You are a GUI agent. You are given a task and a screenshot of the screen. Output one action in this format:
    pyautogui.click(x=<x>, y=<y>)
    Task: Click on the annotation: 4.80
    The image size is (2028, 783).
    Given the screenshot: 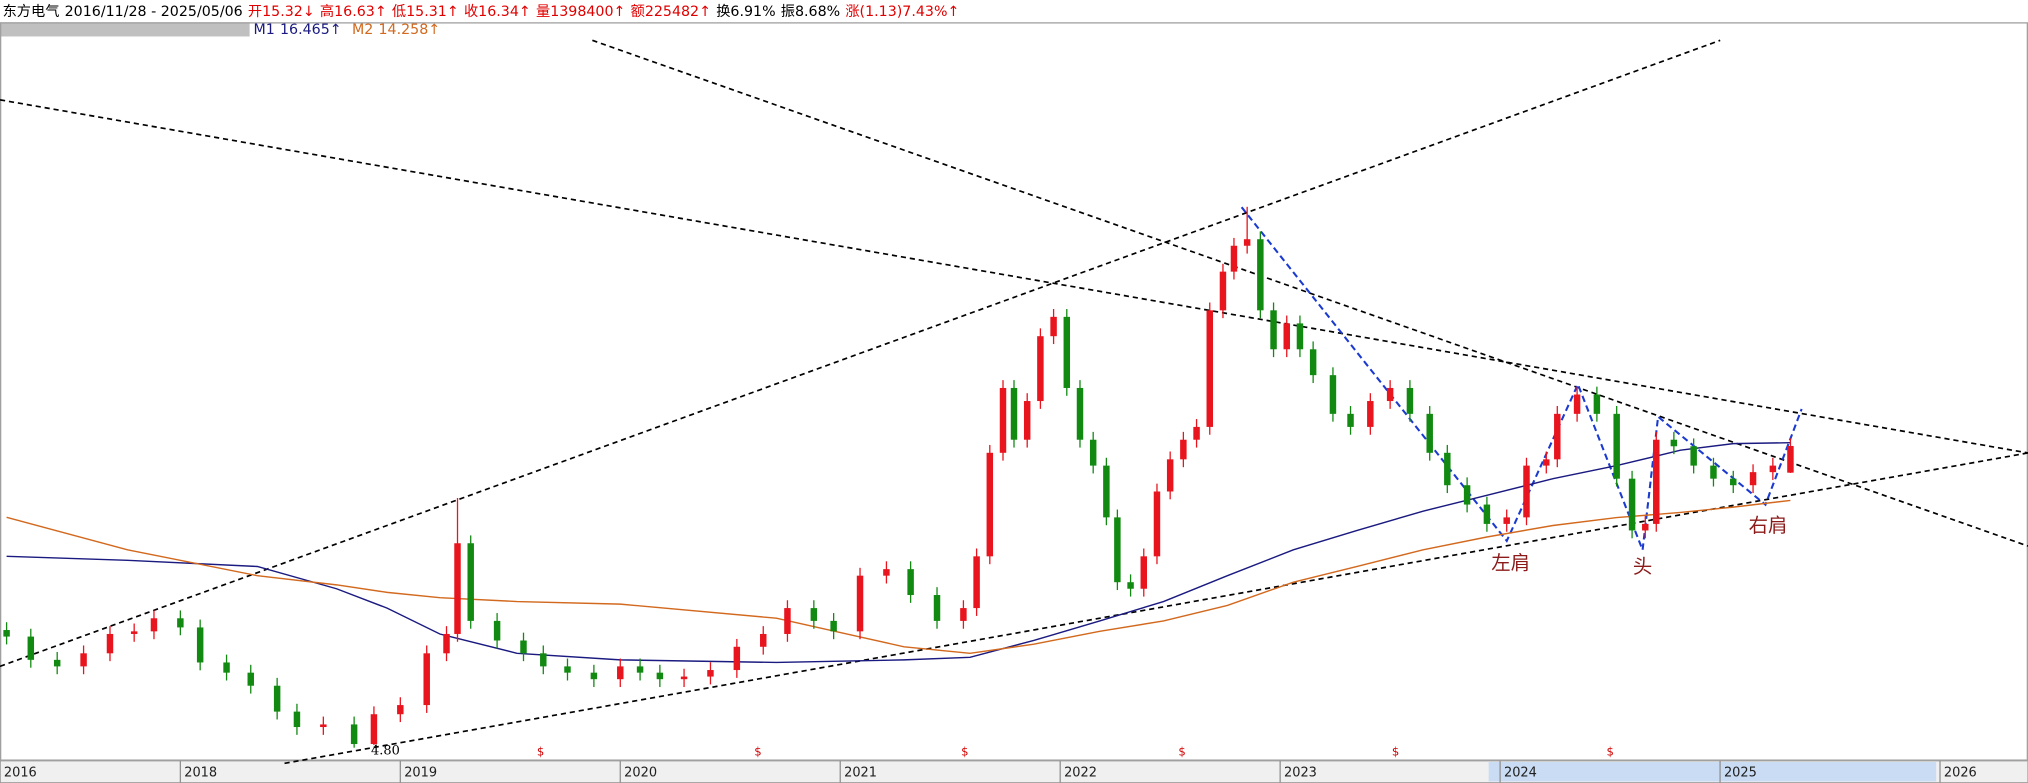 What is the action you would take?
    pyautogui.click(x=385, y=750)
    